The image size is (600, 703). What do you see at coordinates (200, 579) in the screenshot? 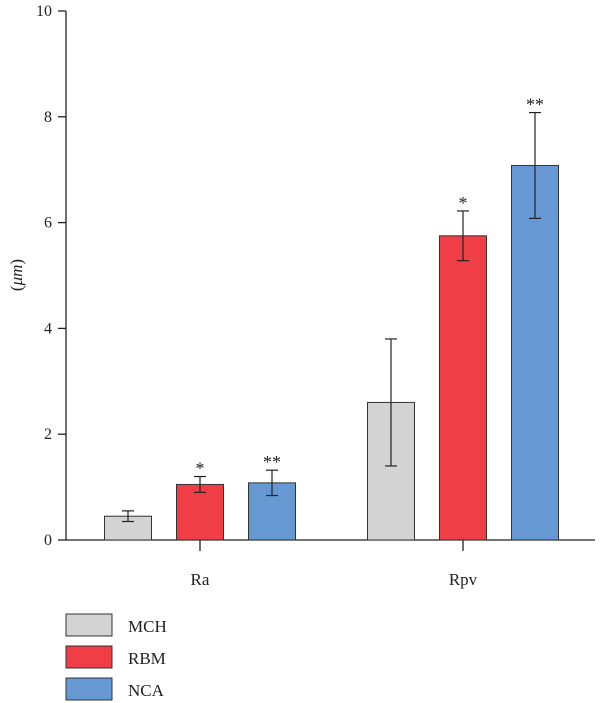
I see `x-tick-label-ra: Ra` at bounding box center [200, 579].